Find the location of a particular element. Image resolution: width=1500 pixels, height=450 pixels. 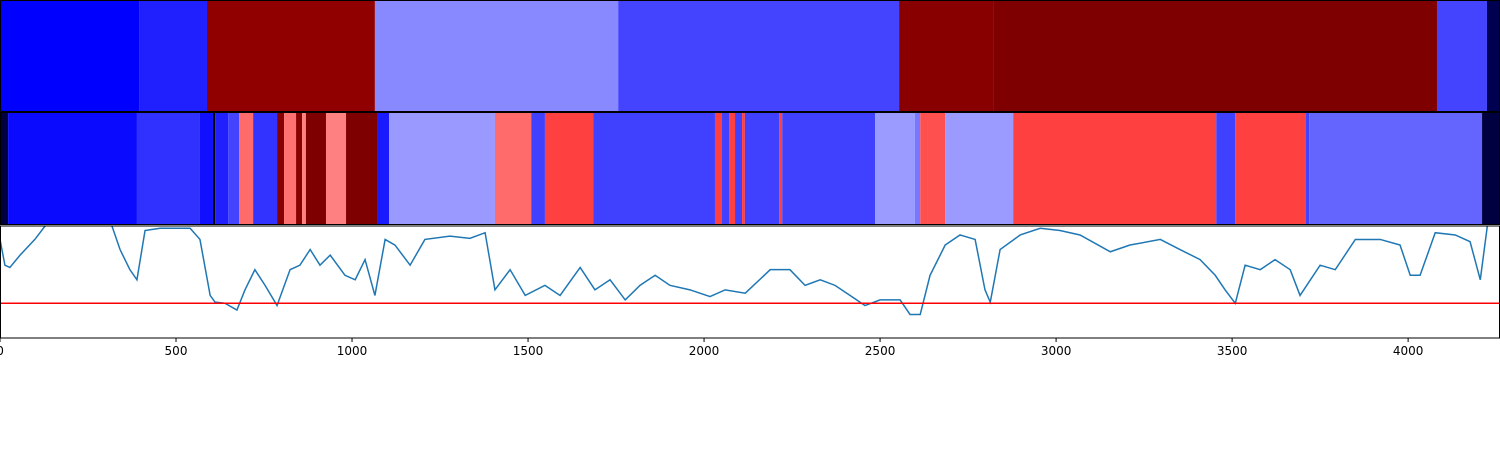

x-tick-label: 2500 is located at coordinates (880, 351).